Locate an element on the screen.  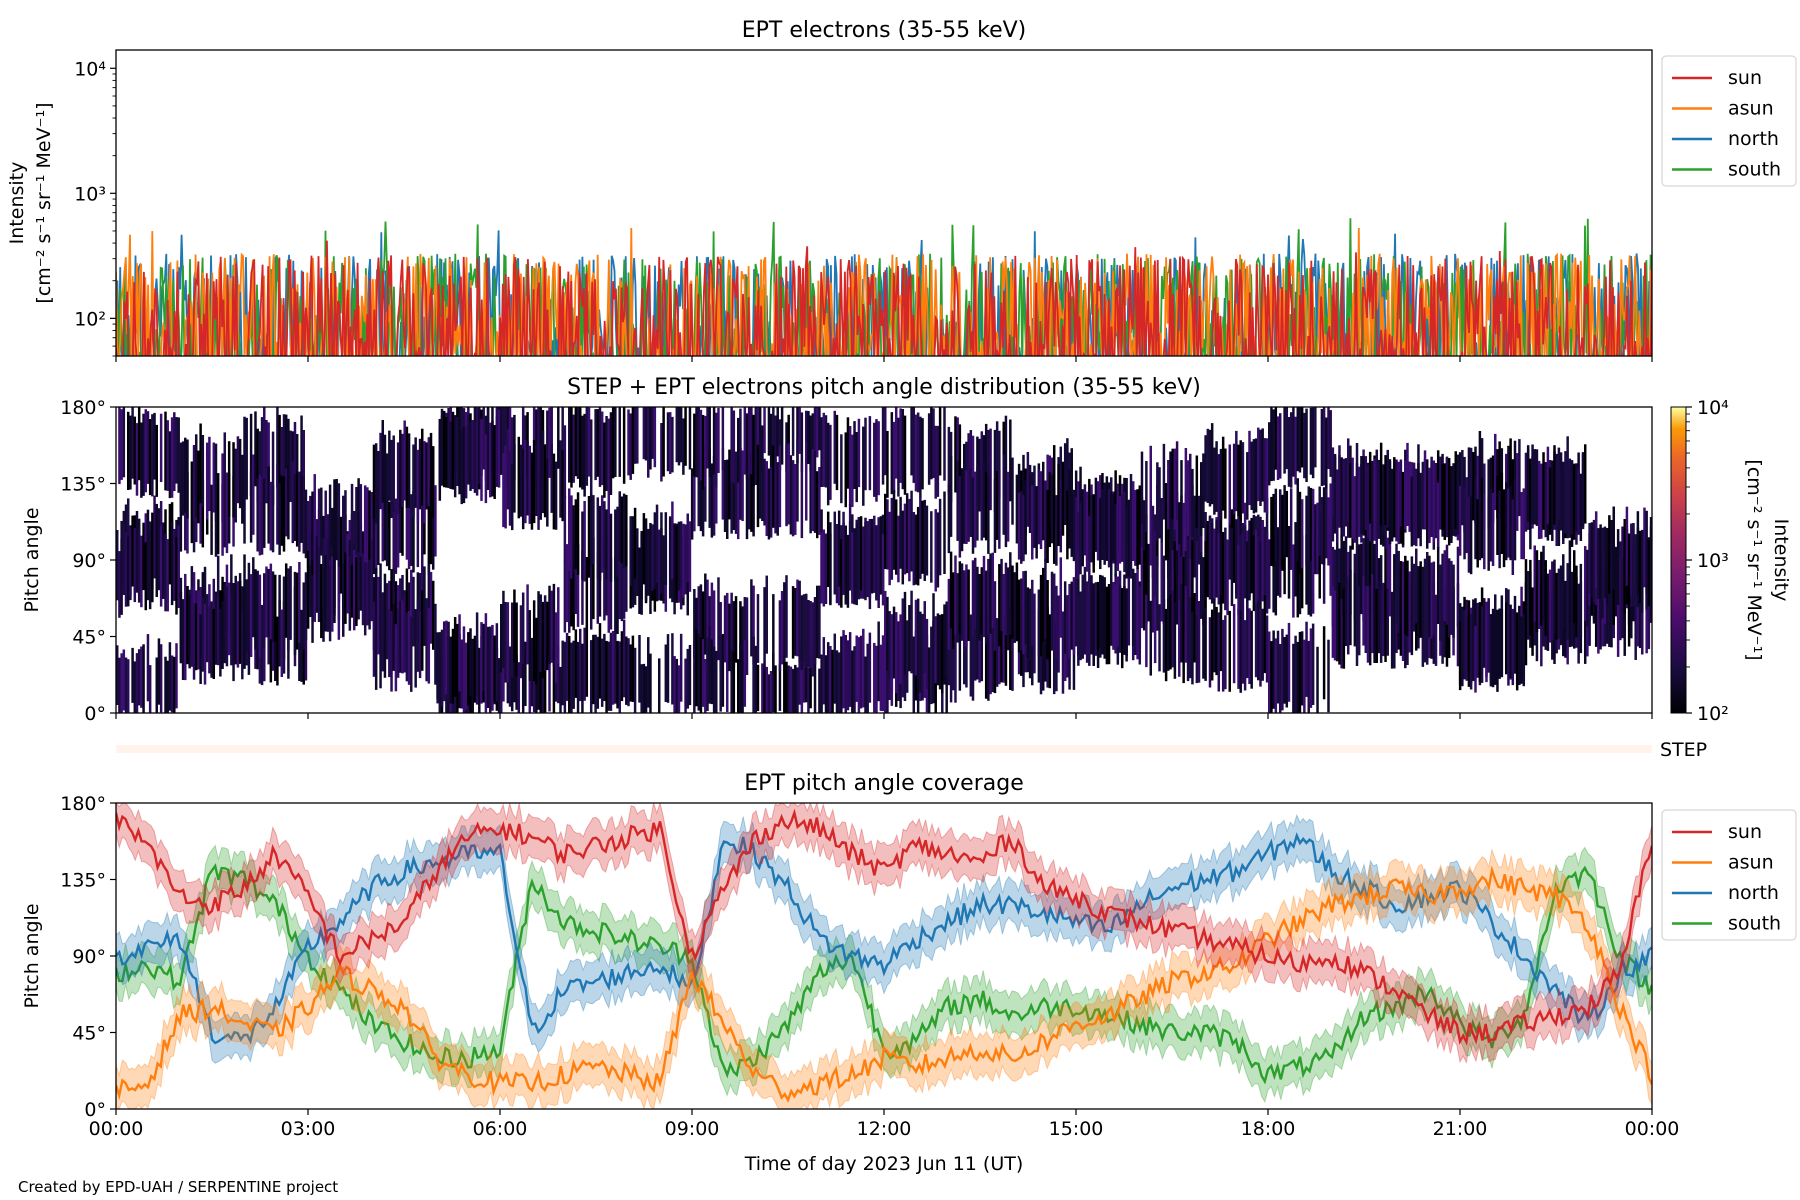
xtick-label: 09:00 is located at coordinates (692, 1129).